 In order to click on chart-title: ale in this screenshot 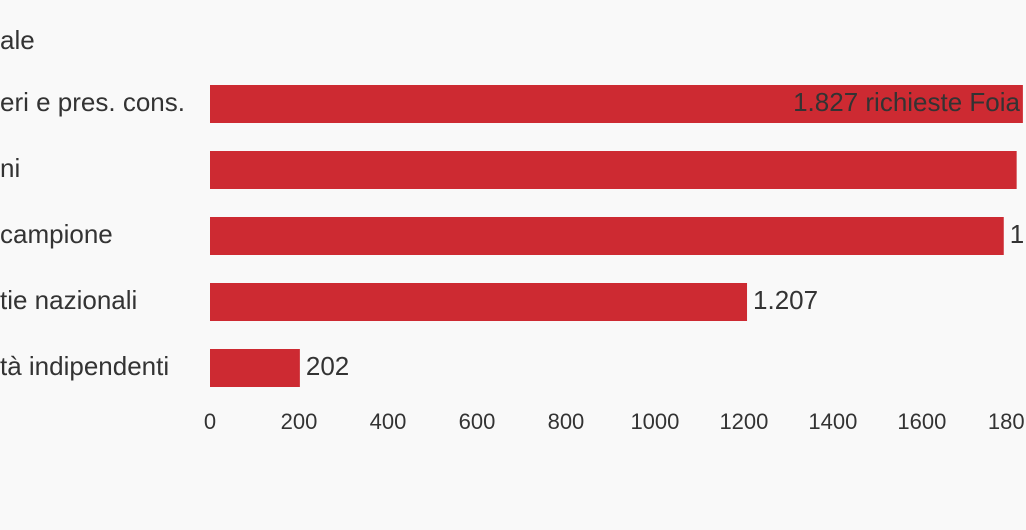, I will do `click(17, 40)`.